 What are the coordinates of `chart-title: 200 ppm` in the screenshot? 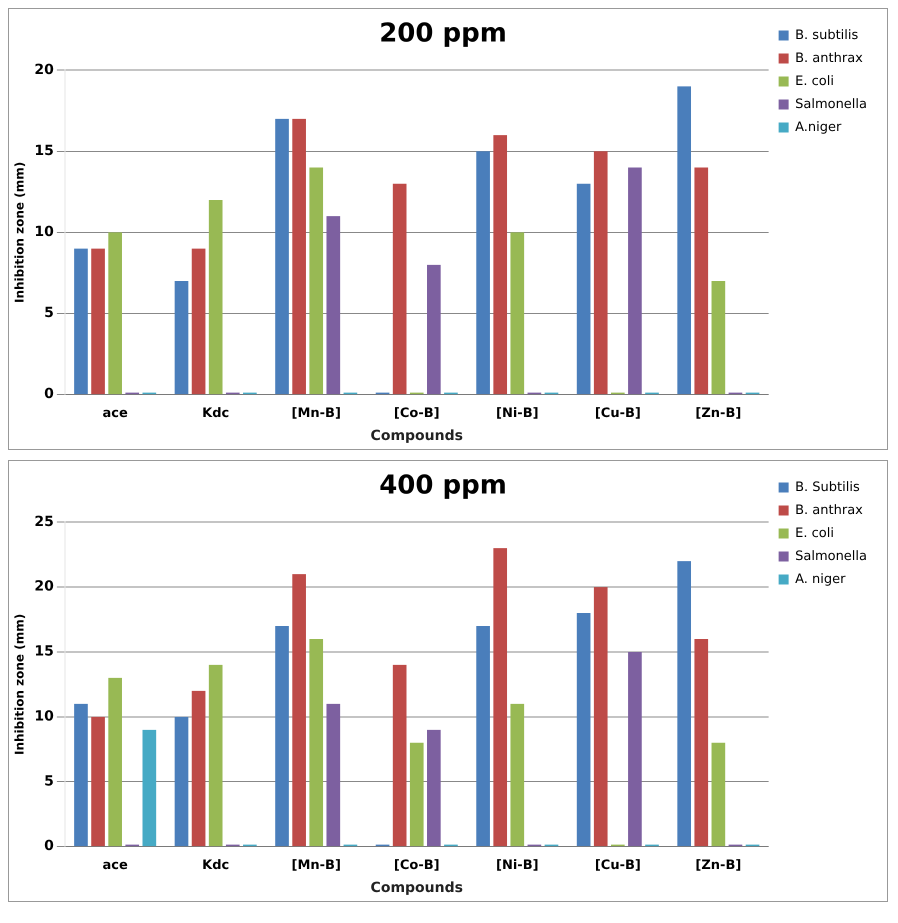 It's located at (443, 33).